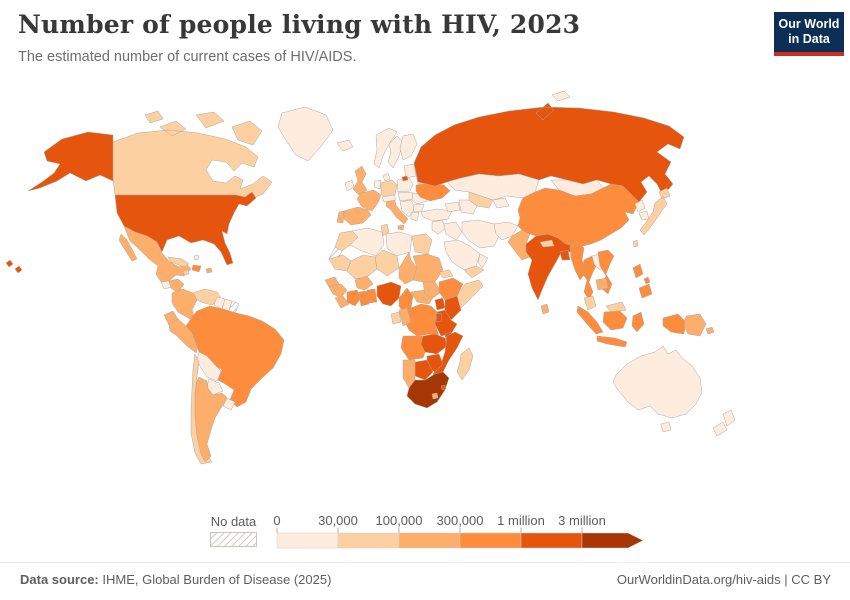  What do you see at coordinates (465, 364) in the screenshot?
I see `country-madagascar: Madagascar` at bounding box center [465, 364].